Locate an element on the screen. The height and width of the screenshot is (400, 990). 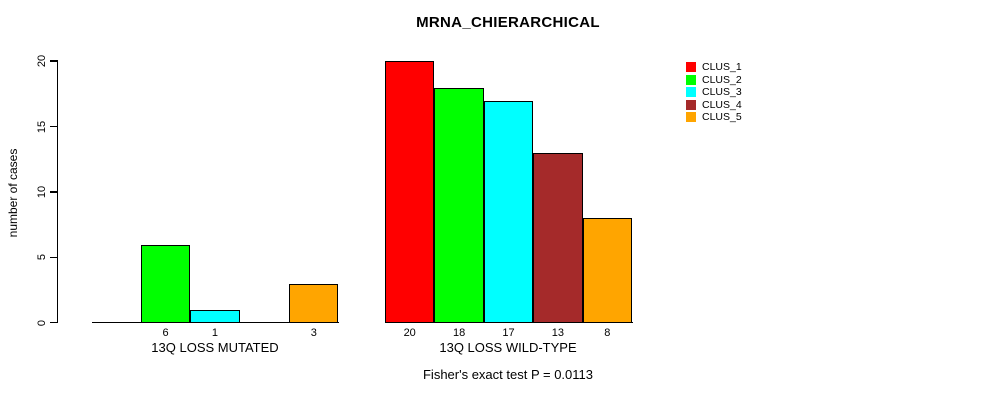
y-axis-tick-label: 20 is located at coordinates (42, 61).